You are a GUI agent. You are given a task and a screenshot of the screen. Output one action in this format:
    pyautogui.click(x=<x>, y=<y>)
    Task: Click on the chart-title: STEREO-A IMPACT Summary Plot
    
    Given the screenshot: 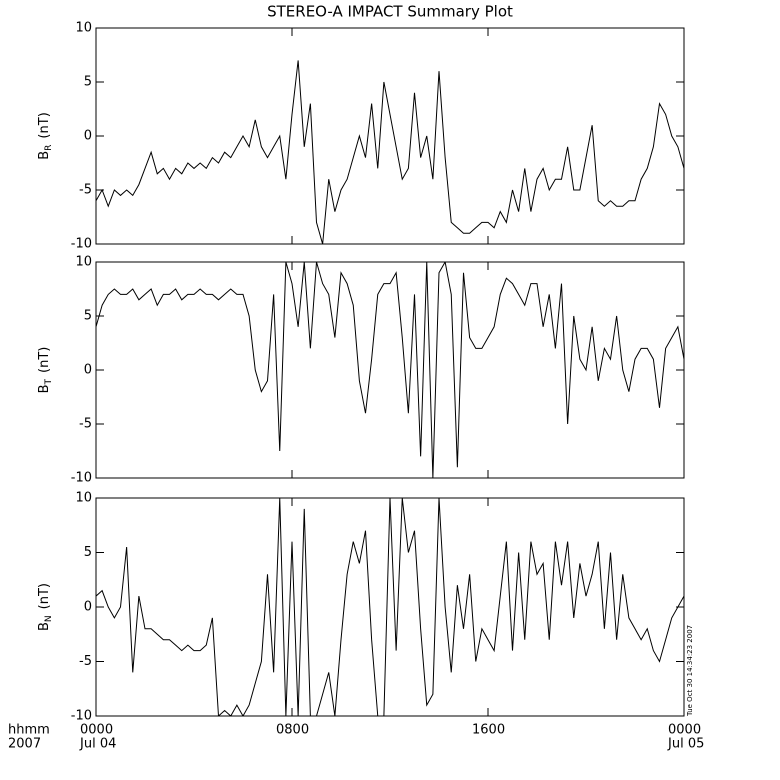 What is the action you would take?
    pyautogui.click(x=390, y=12)
    